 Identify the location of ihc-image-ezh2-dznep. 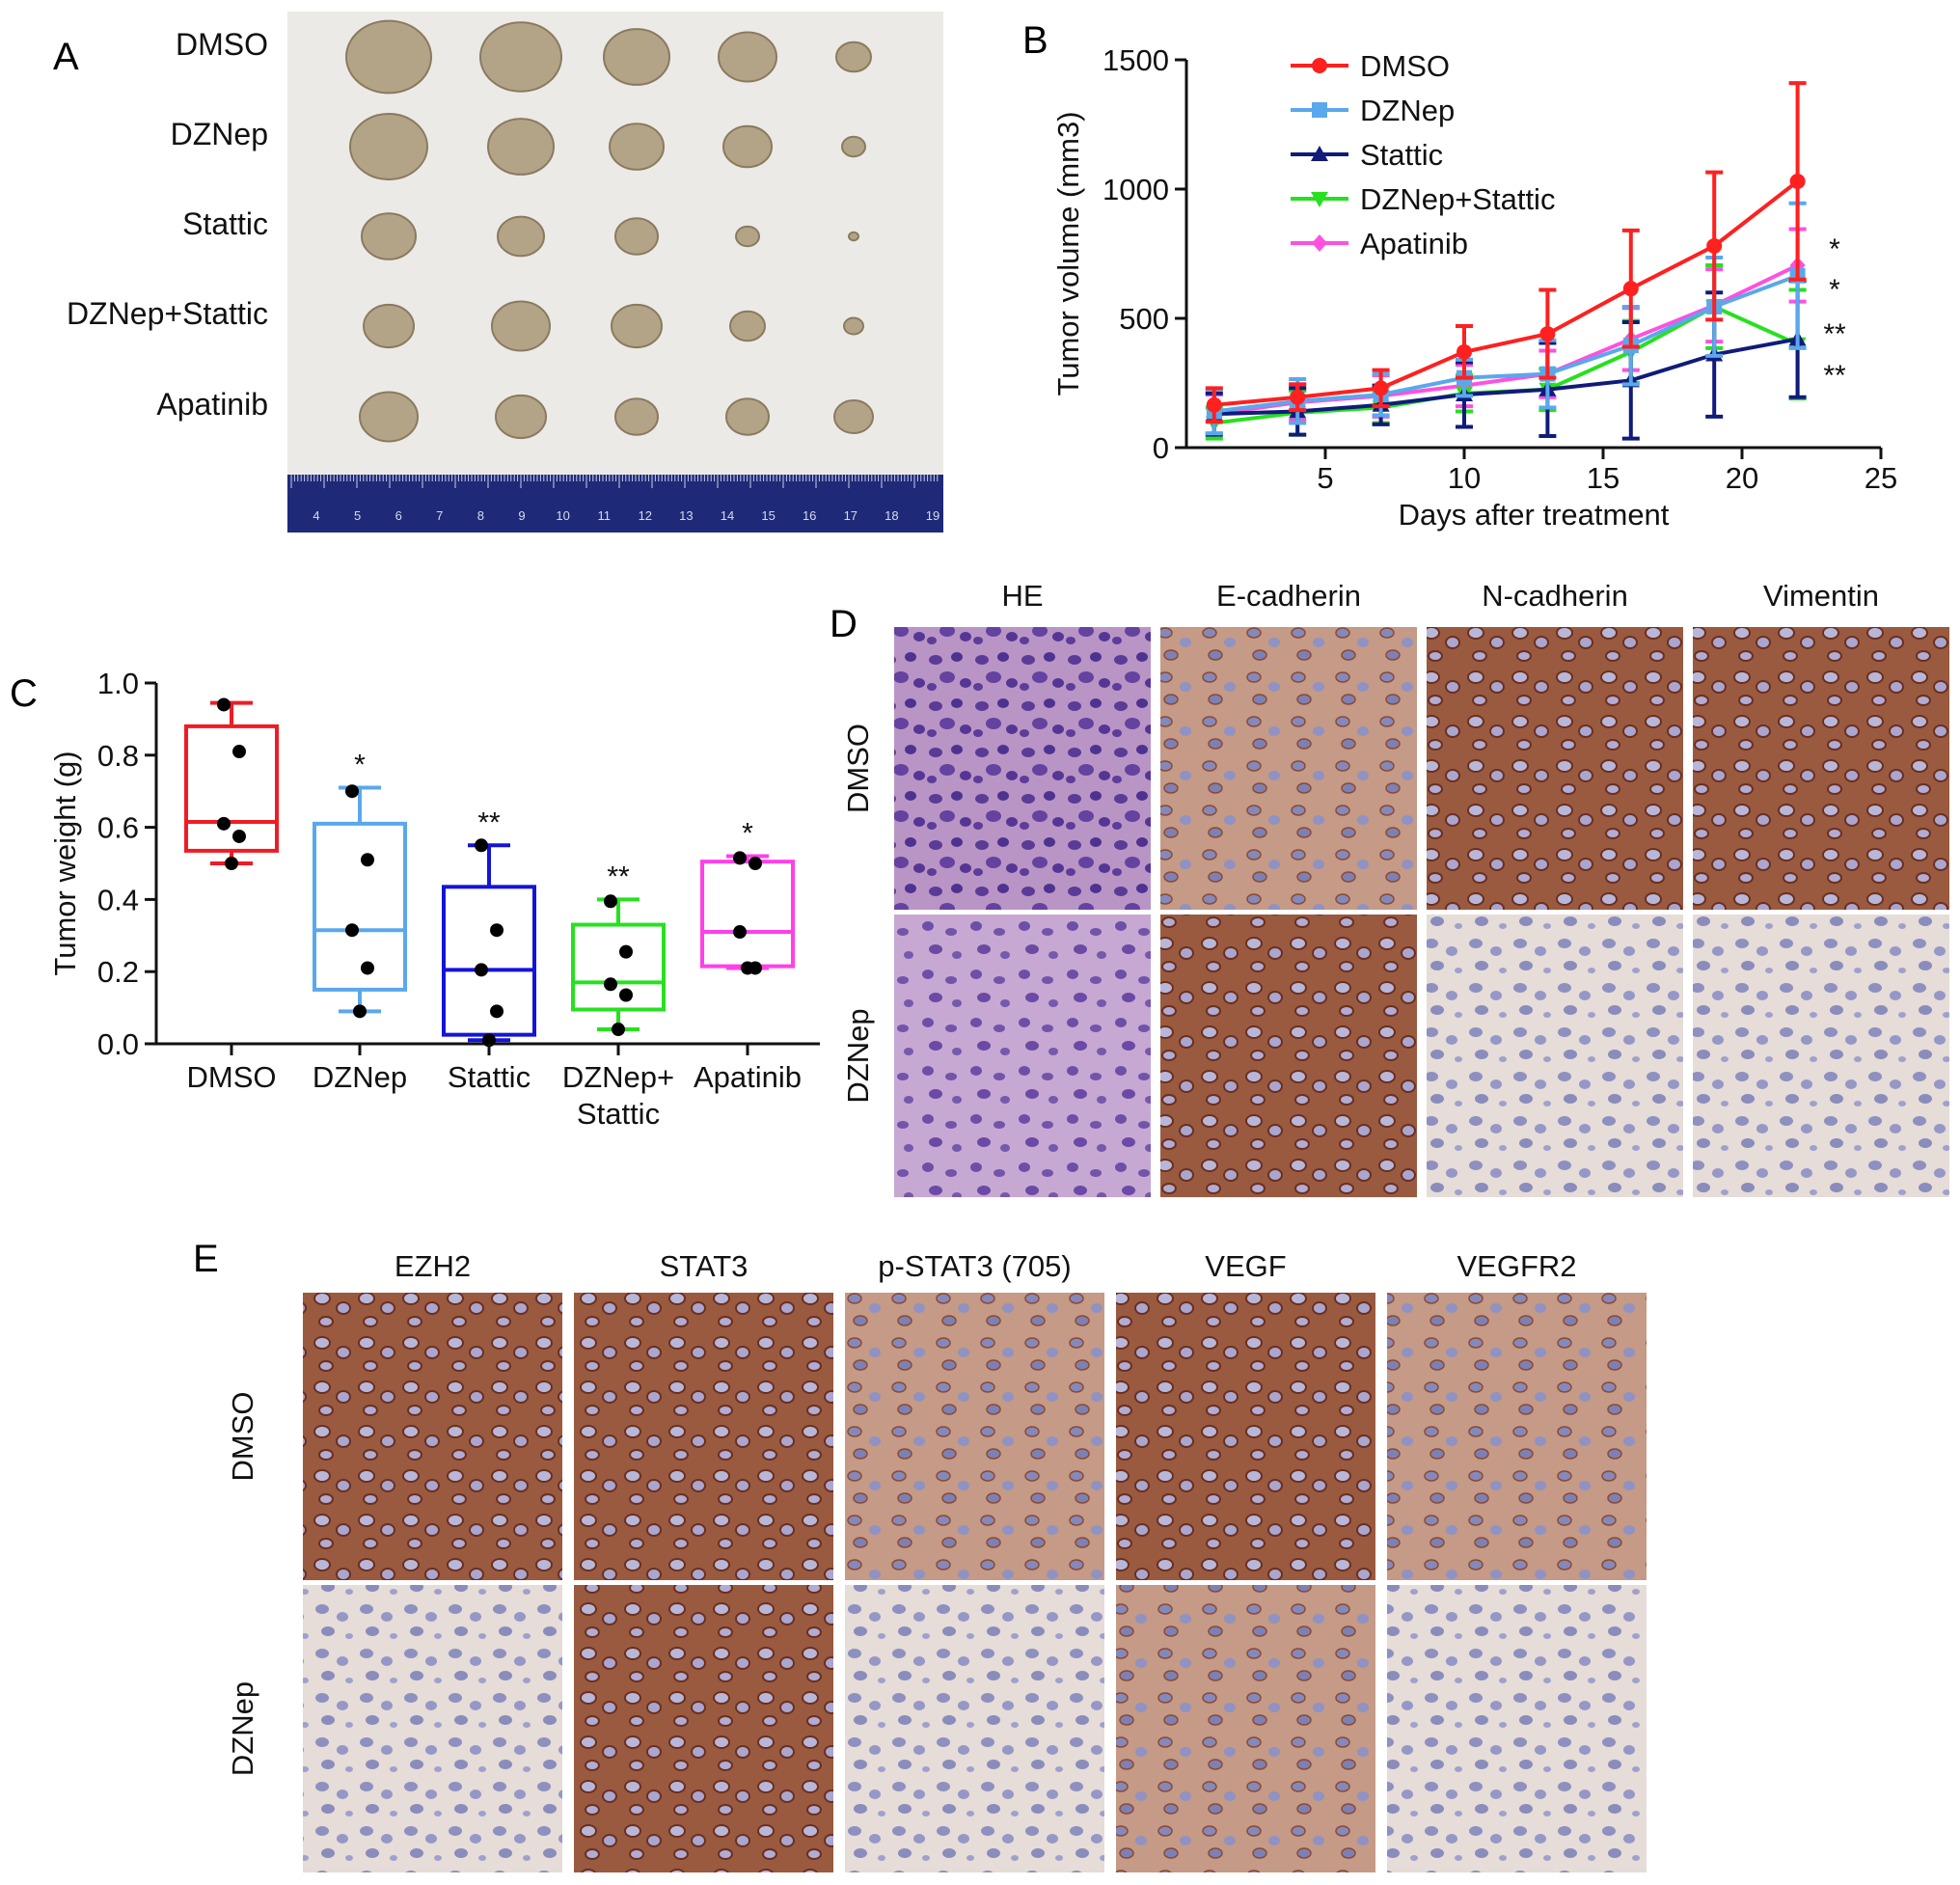
(432, 1728).